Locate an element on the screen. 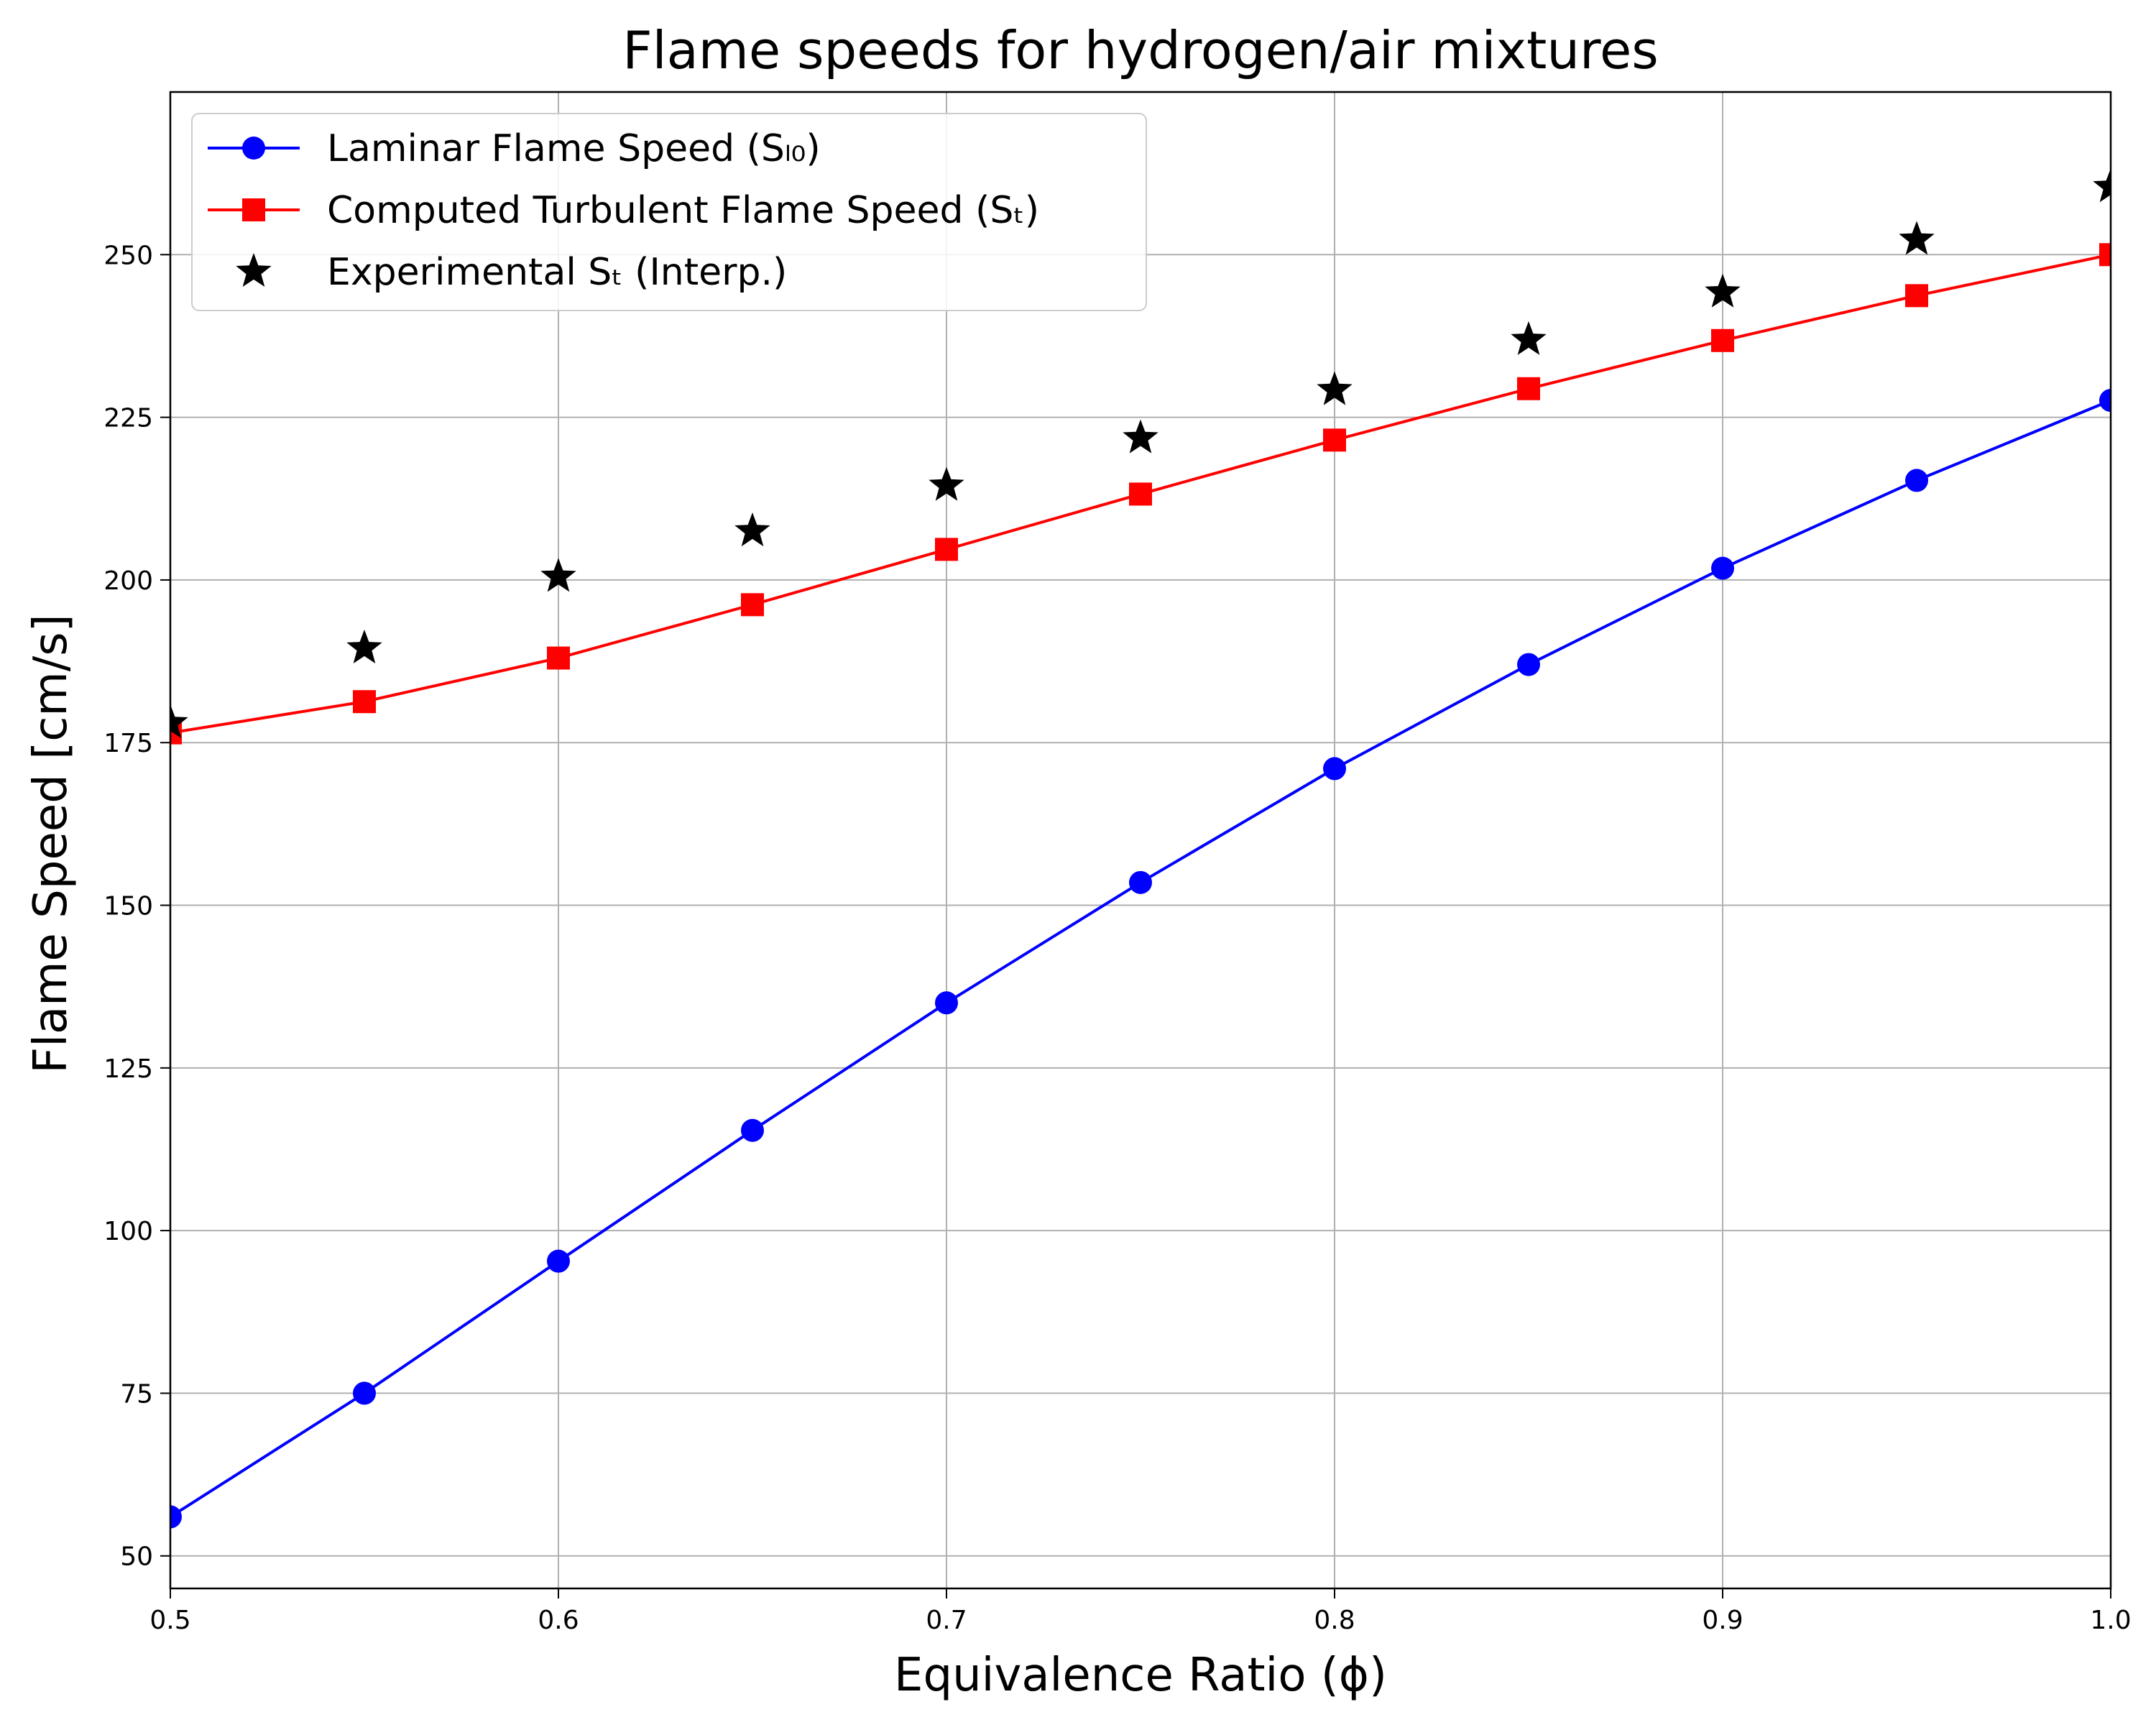 The height and width of the screenshot is (1725, 2156). legend-label-experimental: Experimental Sₜ (Interp.) is located at coordinates (557, 272).